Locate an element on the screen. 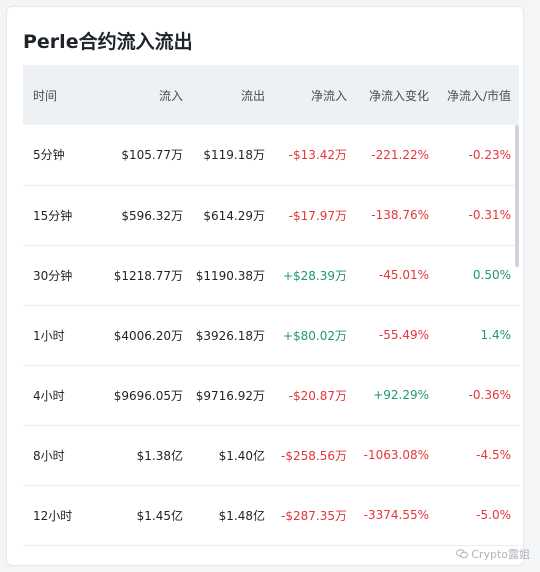 This screenshot has width=540, height=572. cell-net-change: -45.01% is located at coordinates (403, 275).